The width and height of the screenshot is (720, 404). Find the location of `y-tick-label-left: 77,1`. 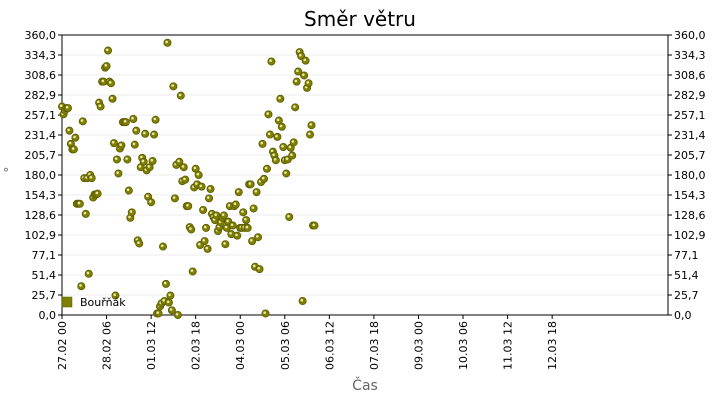

y-tick-label-left: 77,1 is located at coordinates (44, 255).